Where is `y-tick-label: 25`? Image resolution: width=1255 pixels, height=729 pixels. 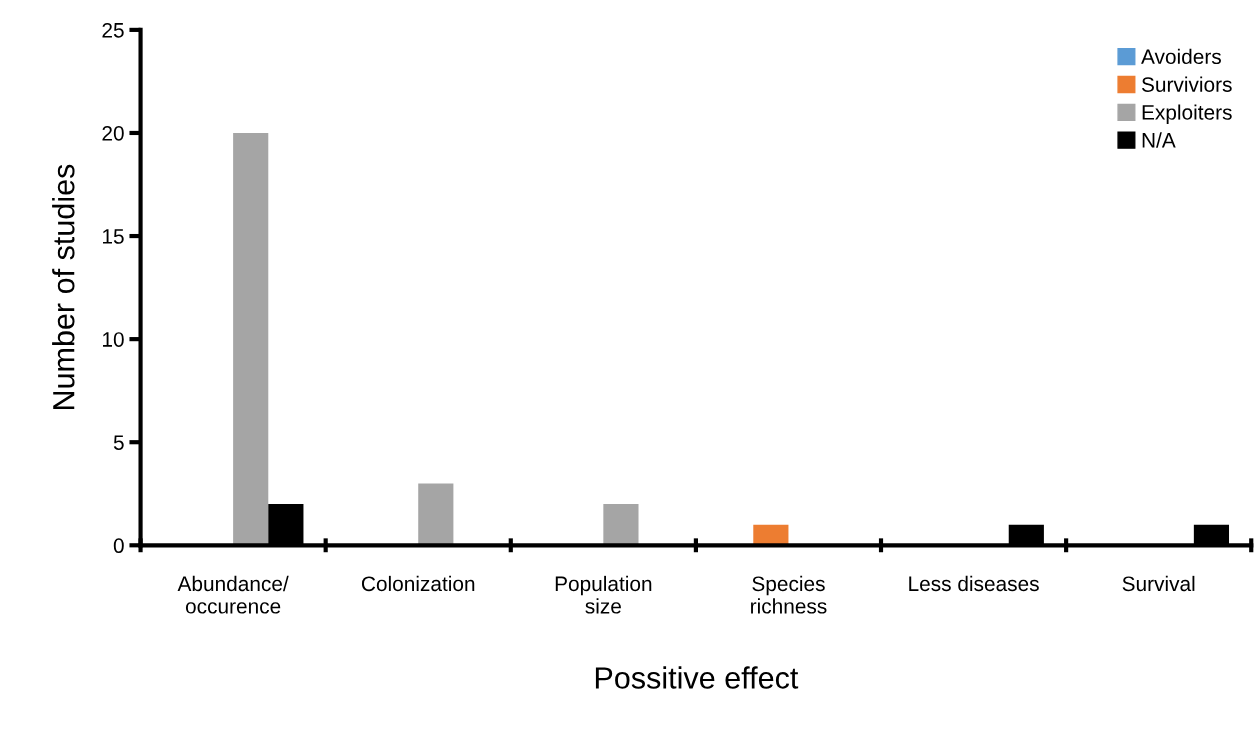
y-tick-label: 25 is located at coordinates (113, 30).